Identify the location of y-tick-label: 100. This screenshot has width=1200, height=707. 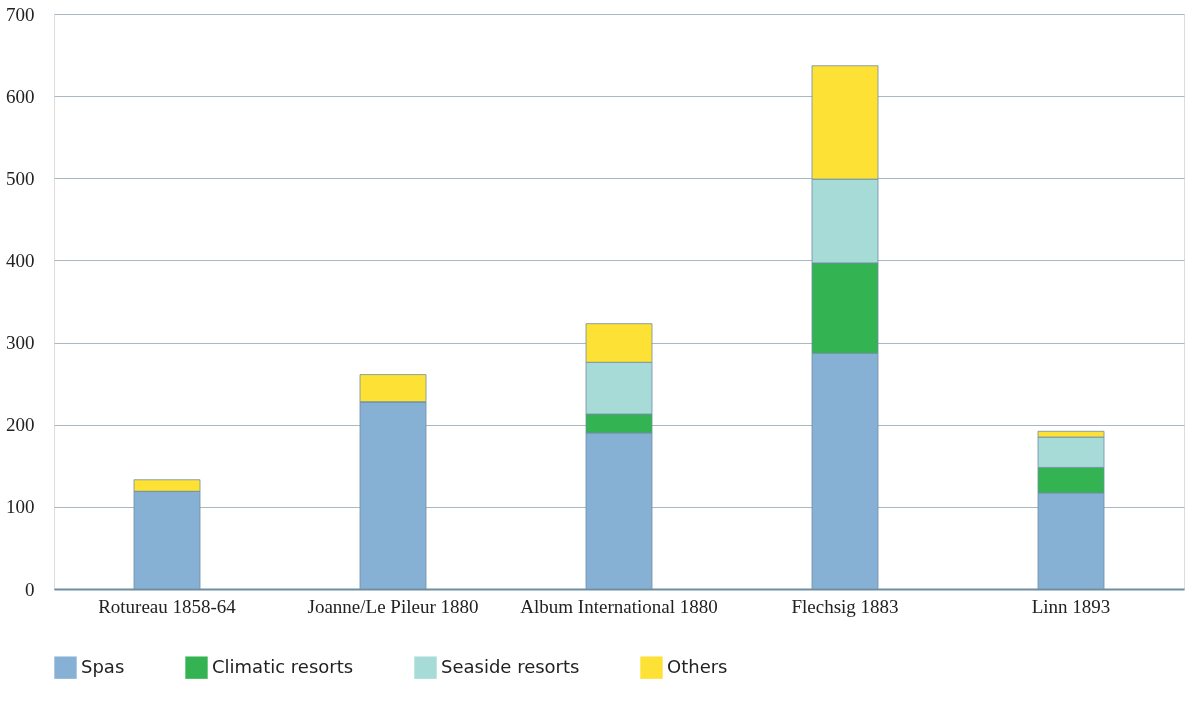
(20, 507).